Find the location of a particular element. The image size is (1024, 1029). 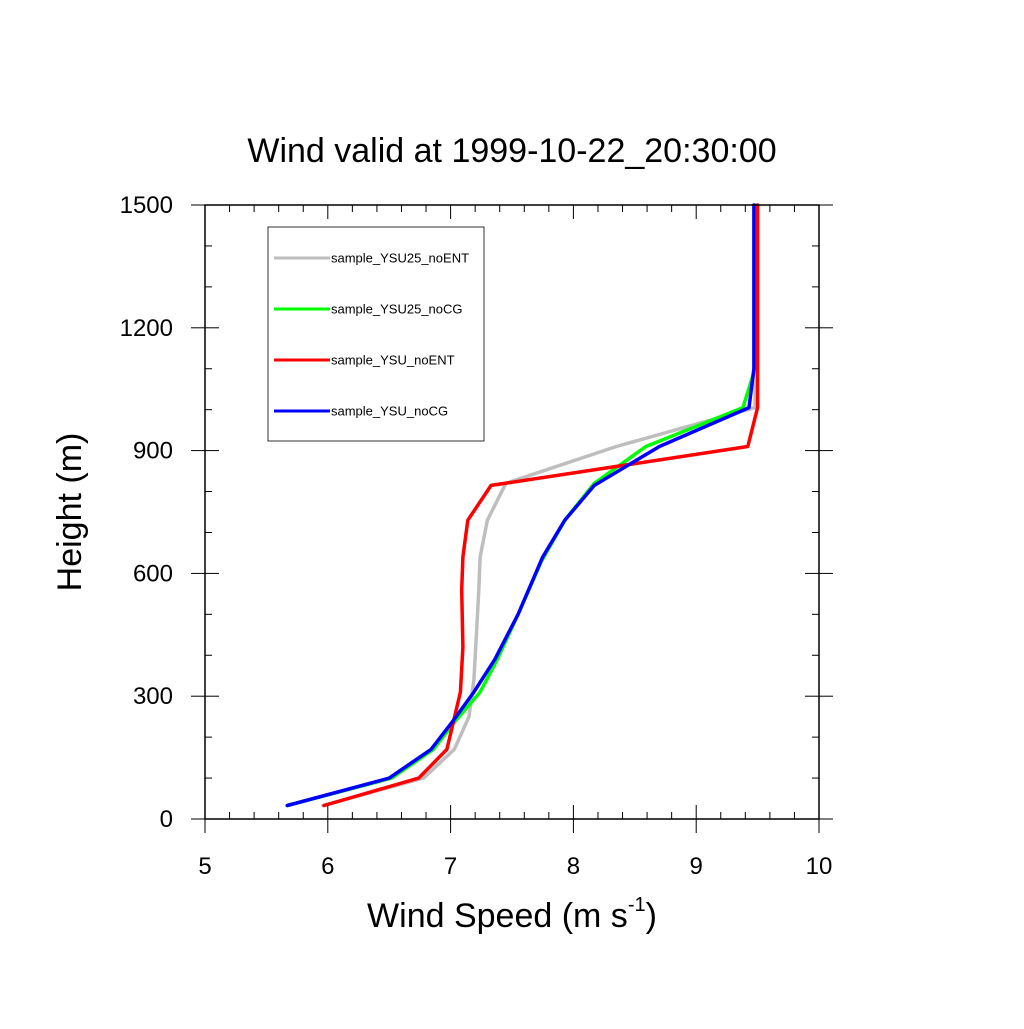

legend-label-1: sample_YSU25_noCG is located at coordinates (397, 309).